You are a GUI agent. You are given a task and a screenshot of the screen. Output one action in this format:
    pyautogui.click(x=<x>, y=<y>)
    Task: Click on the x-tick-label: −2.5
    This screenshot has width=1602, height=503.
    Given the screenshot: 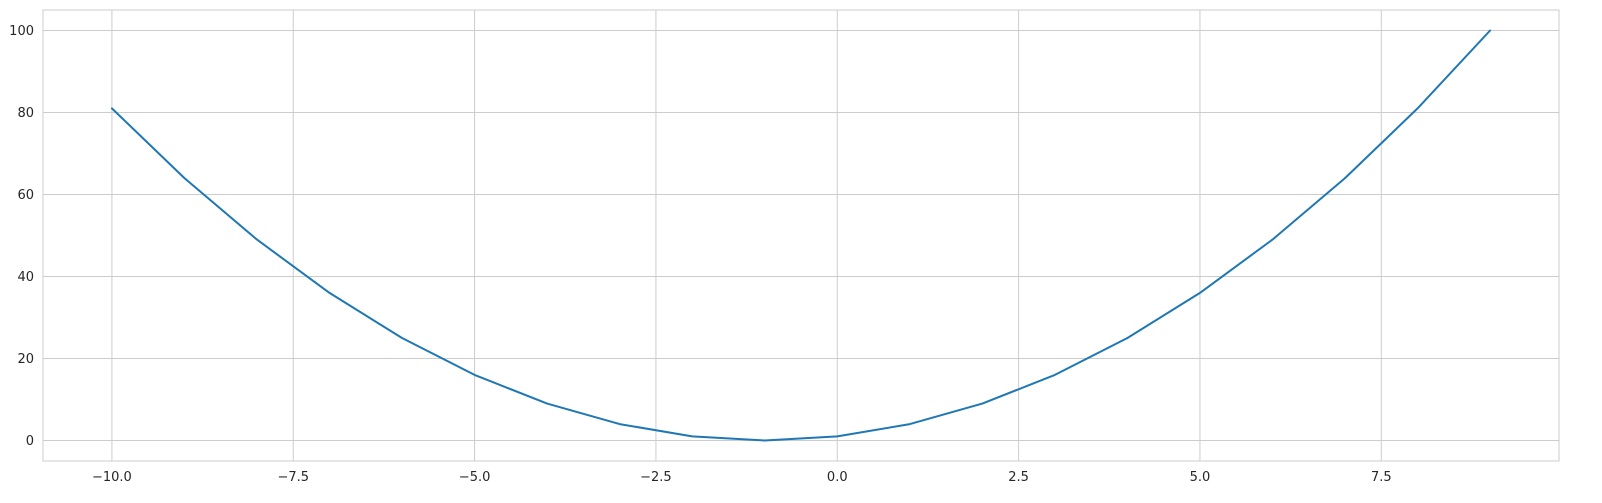 What is the action you would take?
    pyautogui.click(x=656, y=477)
    